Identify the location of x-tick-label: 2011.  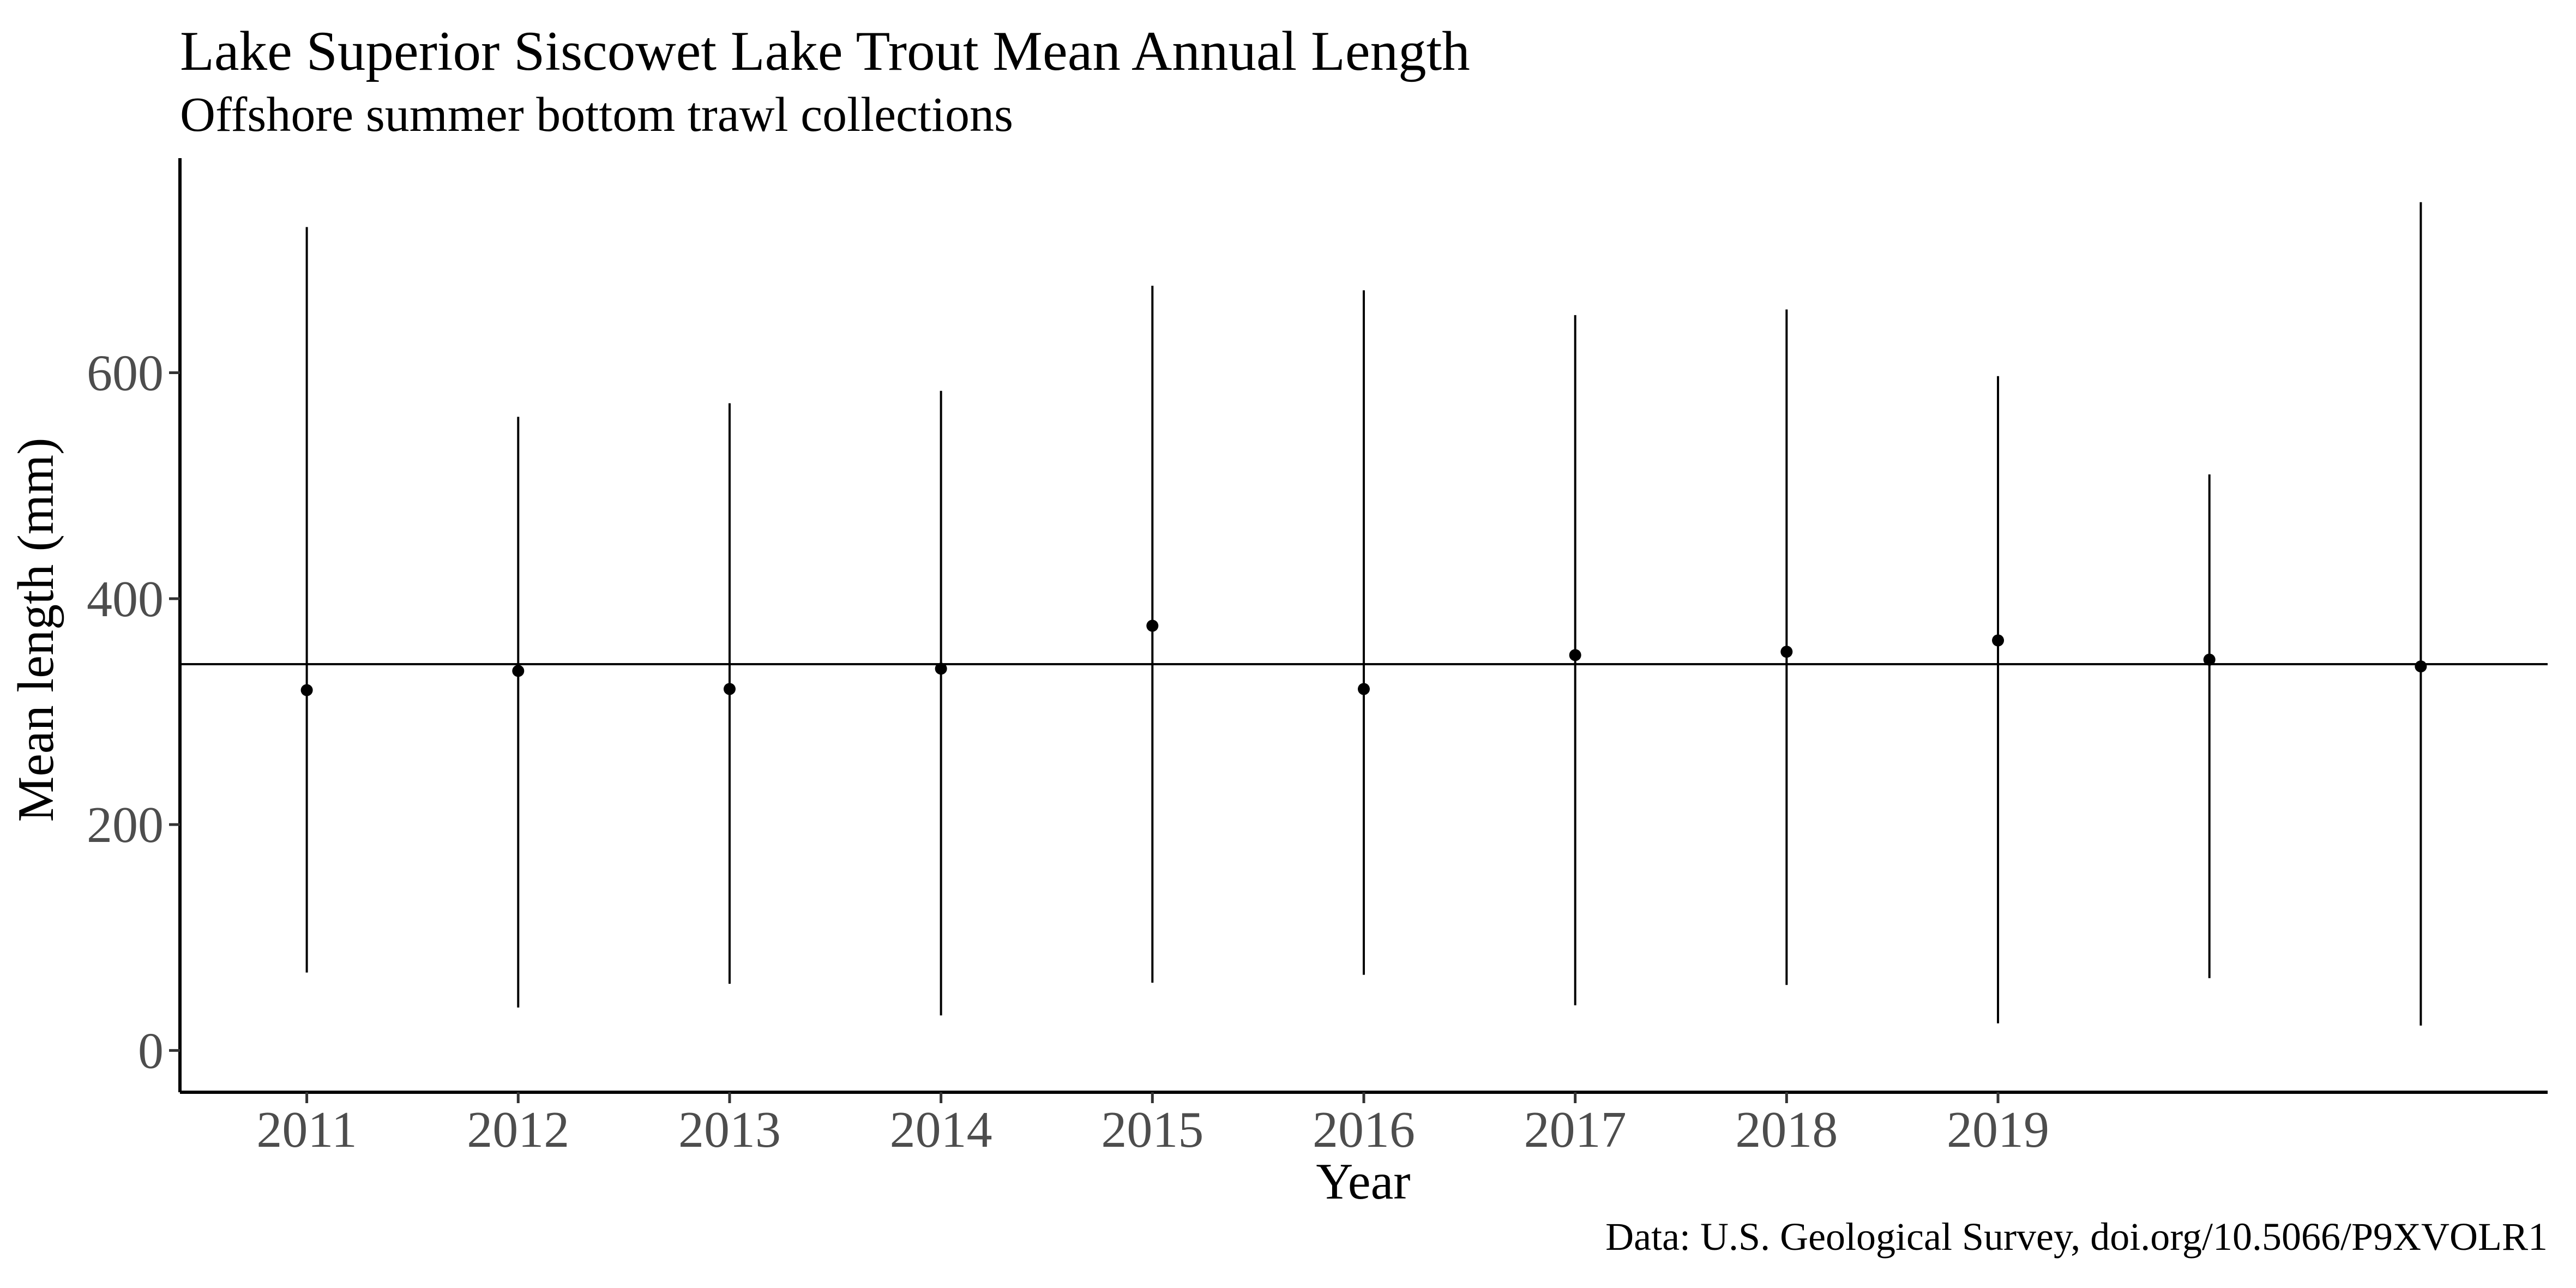
(306, 1130).